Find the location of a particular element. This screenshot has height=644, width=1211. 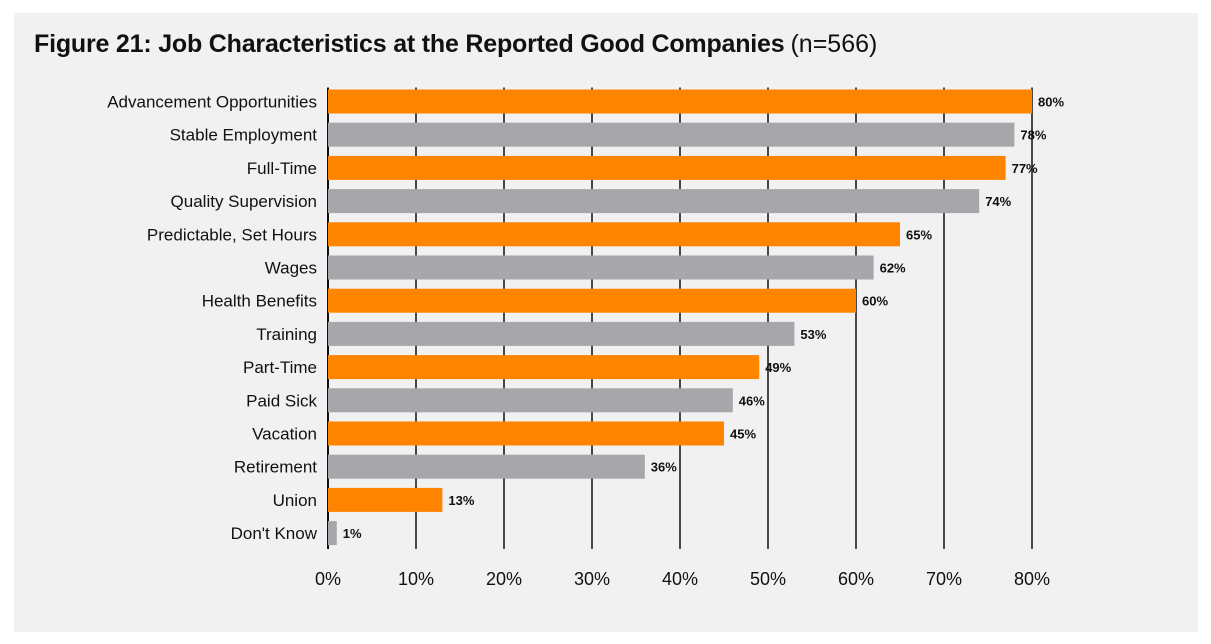

data-label: 53% is located at coordinates (813, 334).